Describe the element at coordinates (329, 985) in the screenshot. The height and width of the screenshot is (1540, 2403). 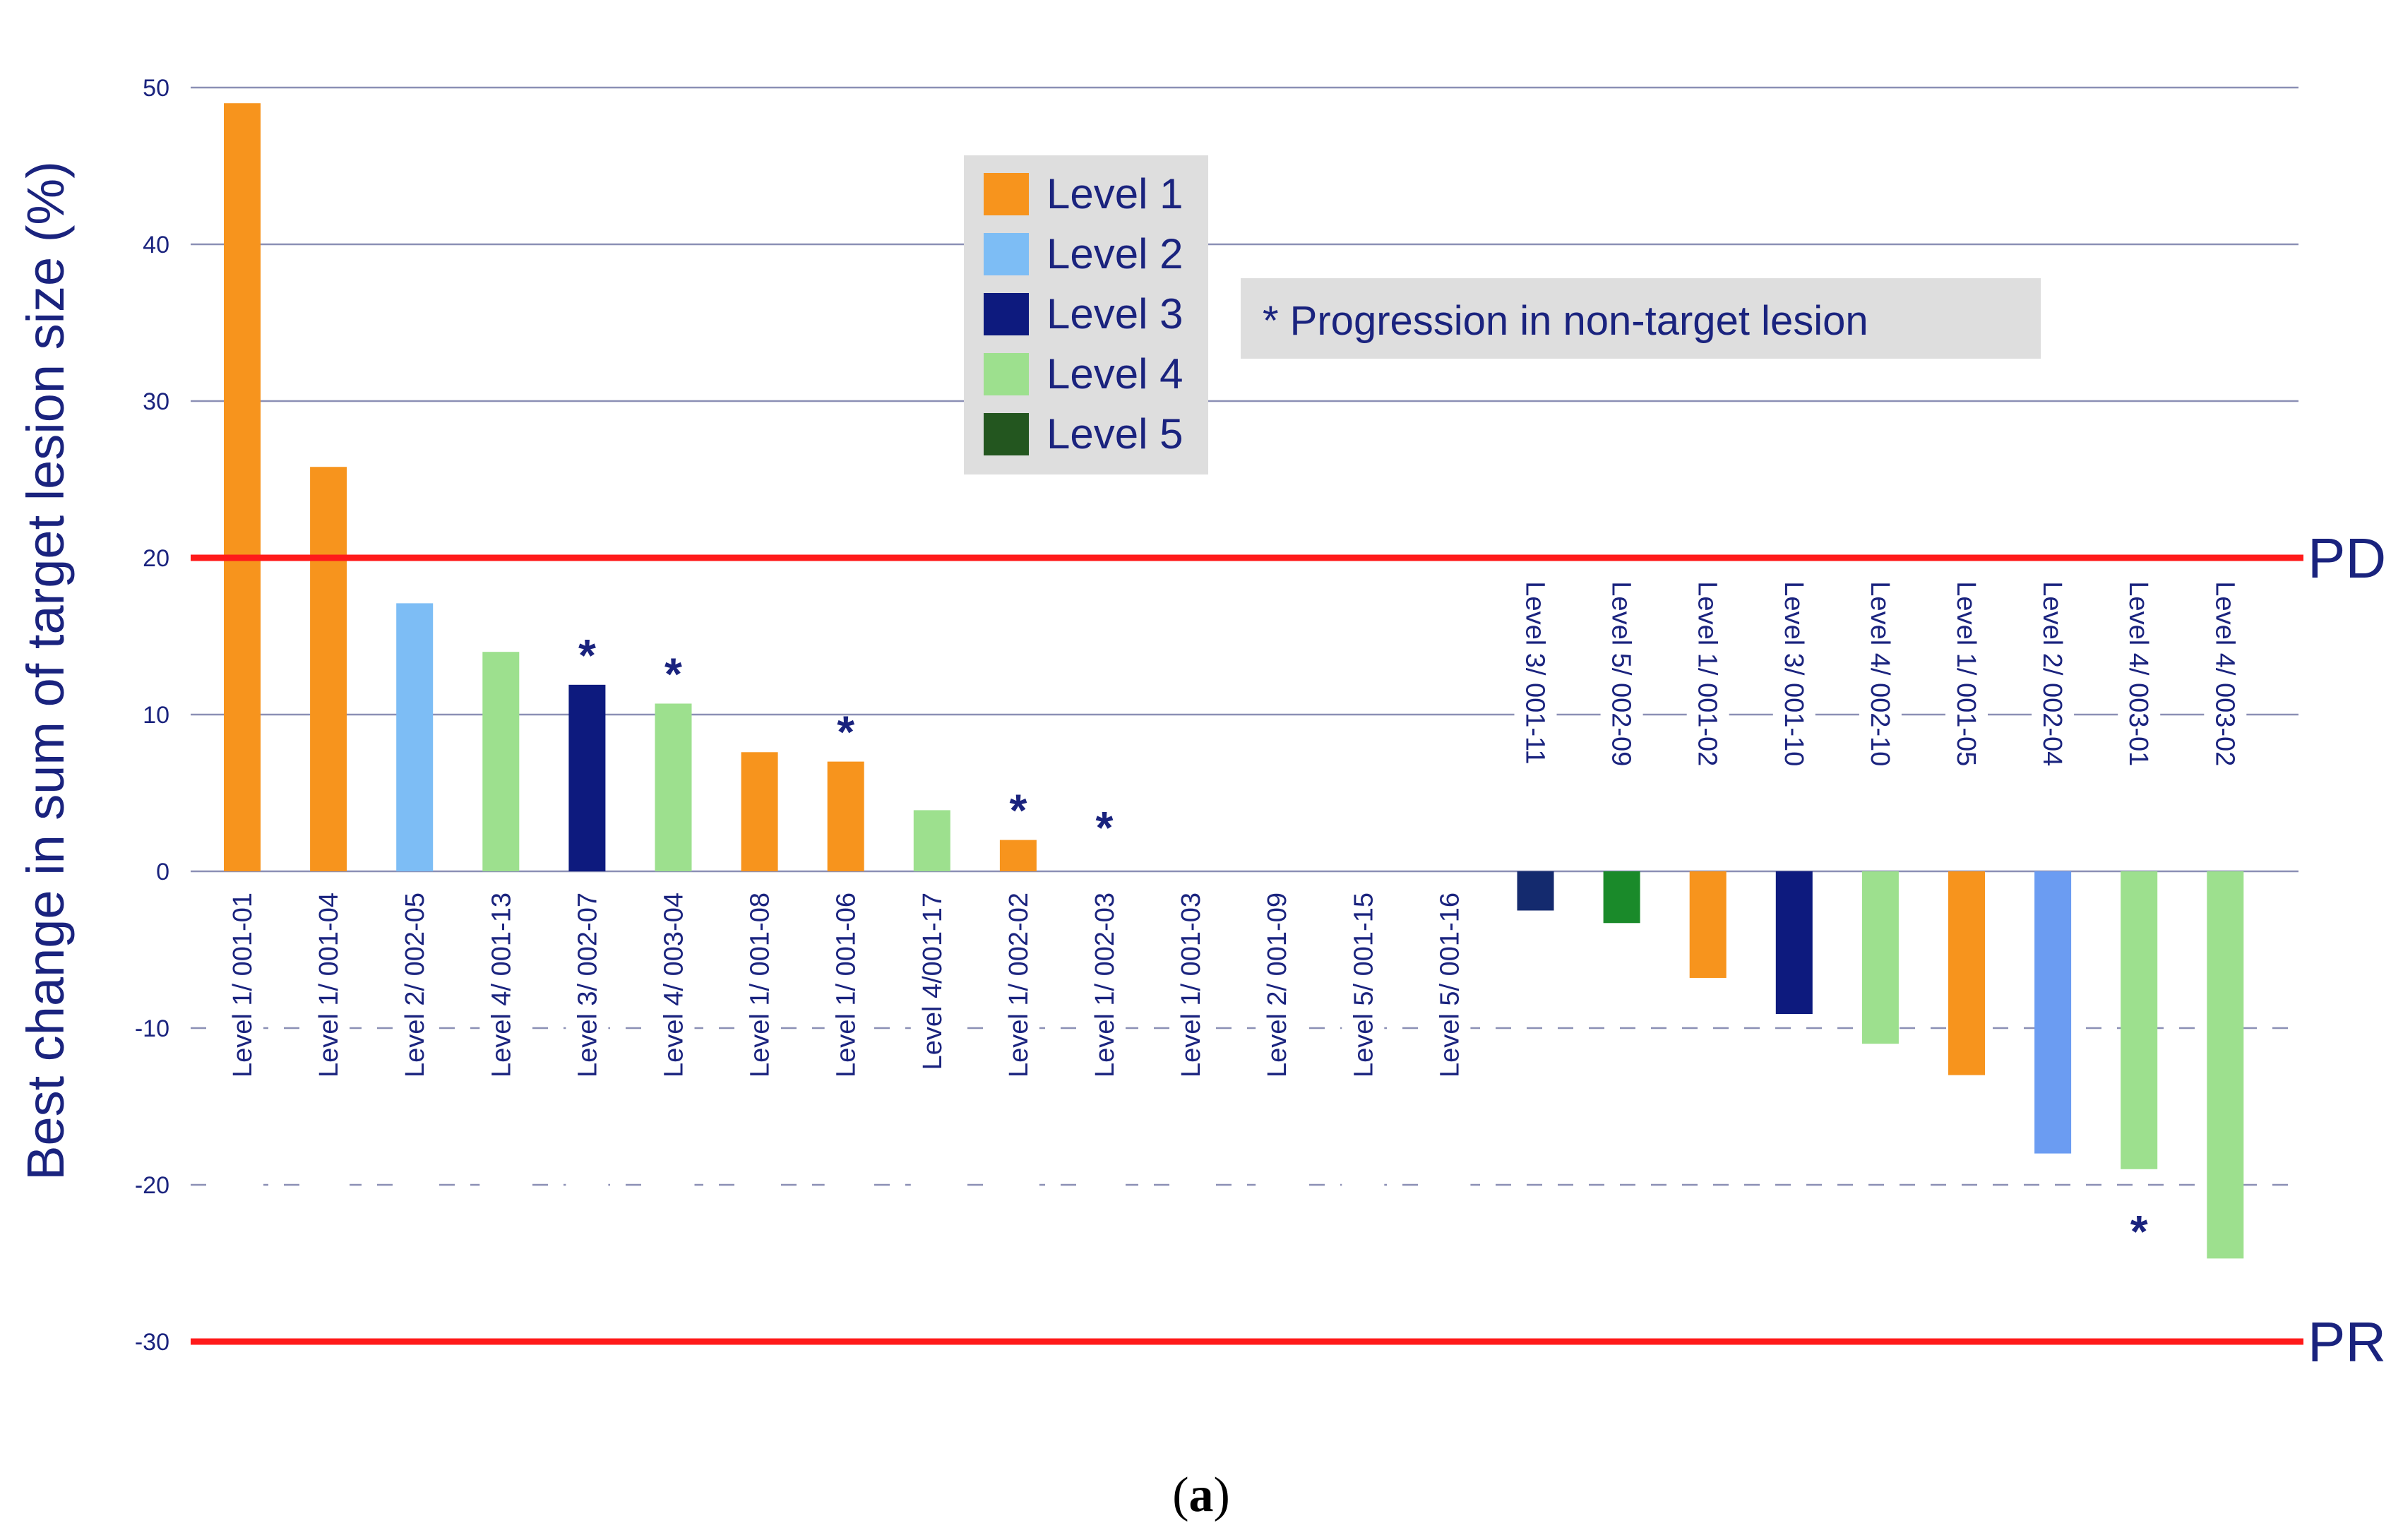
I see `category-label: Level 1/ 001-04` at that location.